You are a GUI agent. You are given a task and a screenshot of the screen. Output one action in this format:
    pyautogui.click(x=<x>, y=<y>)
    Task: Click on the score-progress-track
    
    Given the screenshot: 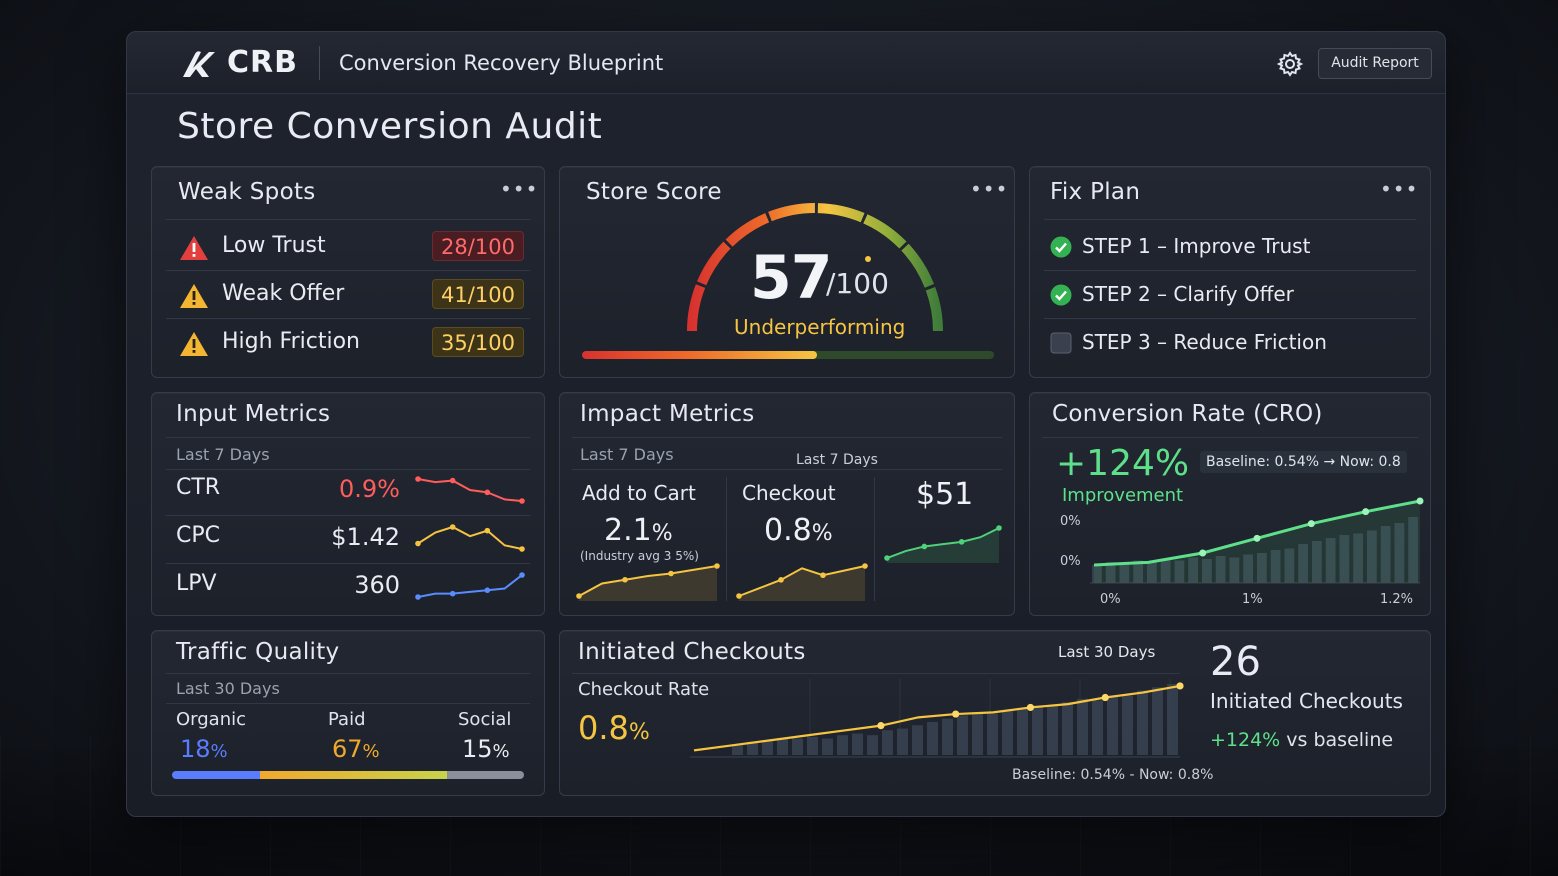 What is the action you would take?
    pyautogui.click(x=788, y=355)
    